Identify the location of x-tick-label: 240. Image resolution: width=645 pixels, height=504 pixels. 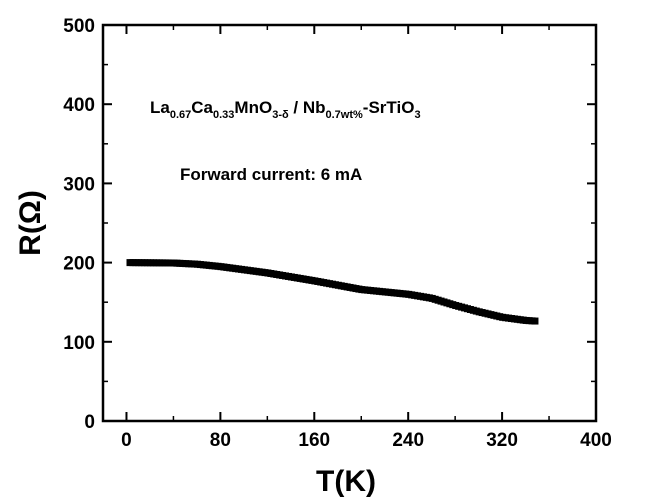
(408, 440).